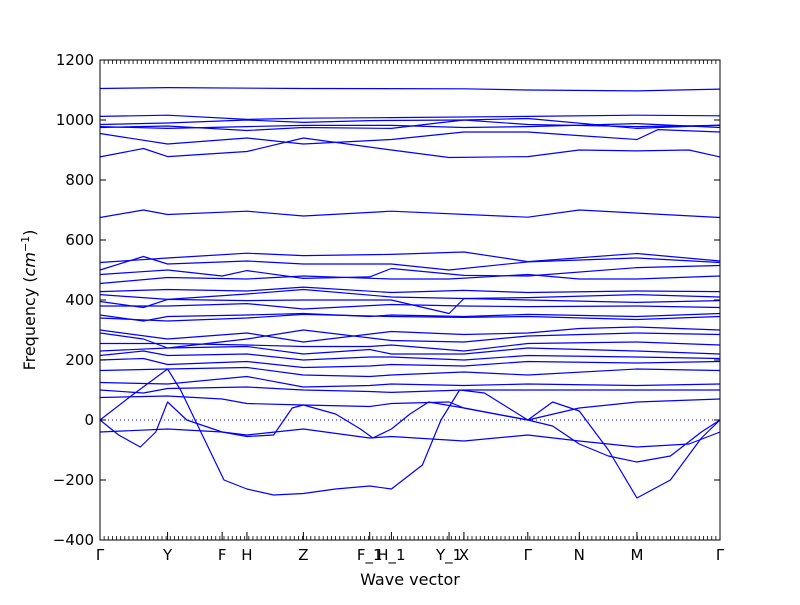  Describe the element at coordinates (222, 555) in the screenshot. I see `x-tick-label: F` at that location.